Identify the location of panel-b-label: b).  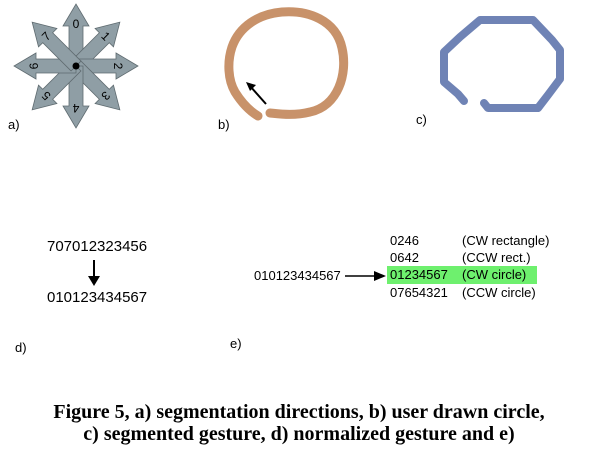
(224, 124).